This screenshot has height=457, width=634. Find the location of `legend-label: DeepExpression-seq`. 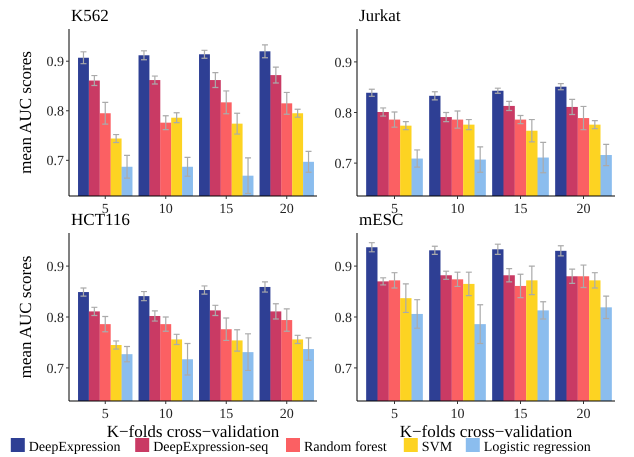

legend-label: DeepExpression-seq is located at coordinates (210, 447).